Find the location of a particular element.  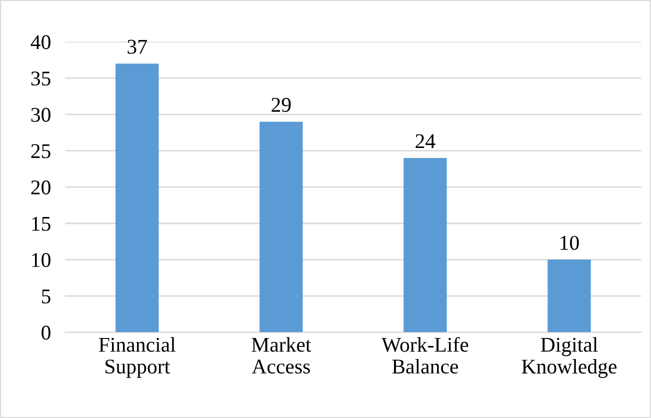

y-tick-label: 10 is located at coordinates (41, 260).